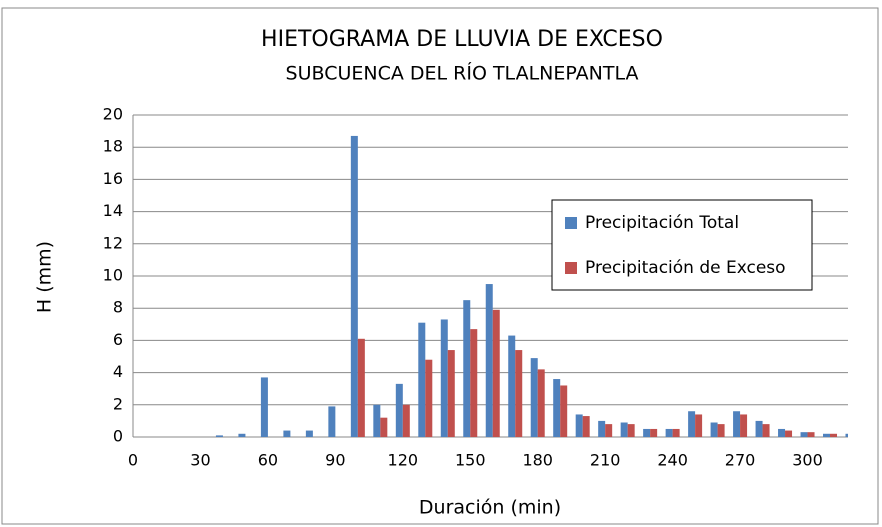 This screenshot has height=527, width=882. What do you see at coordinates (605, 460) in the screenshot?
I see `x-tick-label: 210` at bounding box center [605, 460].